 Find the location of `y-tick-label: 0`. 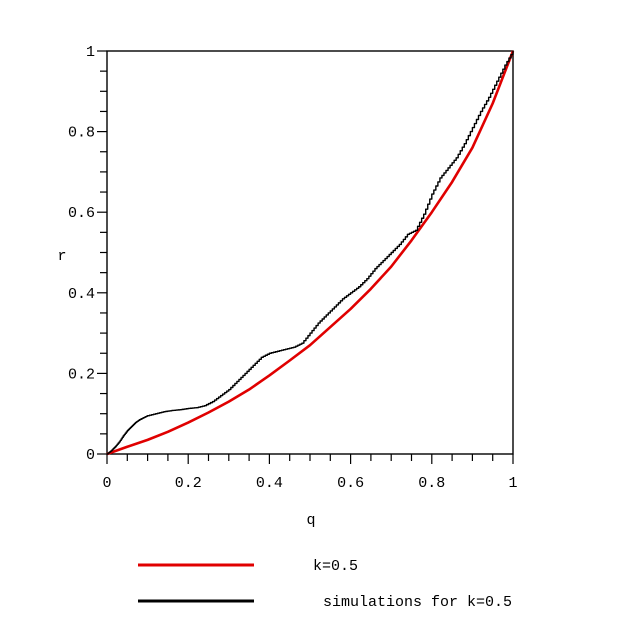

y-tick-label: 0 is located at coordinates (90, 455).